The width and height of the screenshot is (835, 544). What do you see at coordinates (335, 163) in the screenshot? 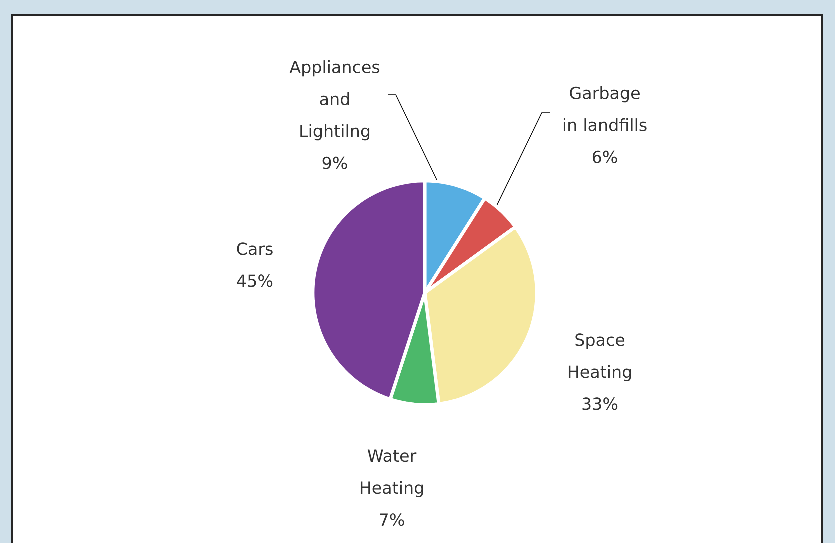
I see `data-label: 9%` at bounding box center [335, 163].